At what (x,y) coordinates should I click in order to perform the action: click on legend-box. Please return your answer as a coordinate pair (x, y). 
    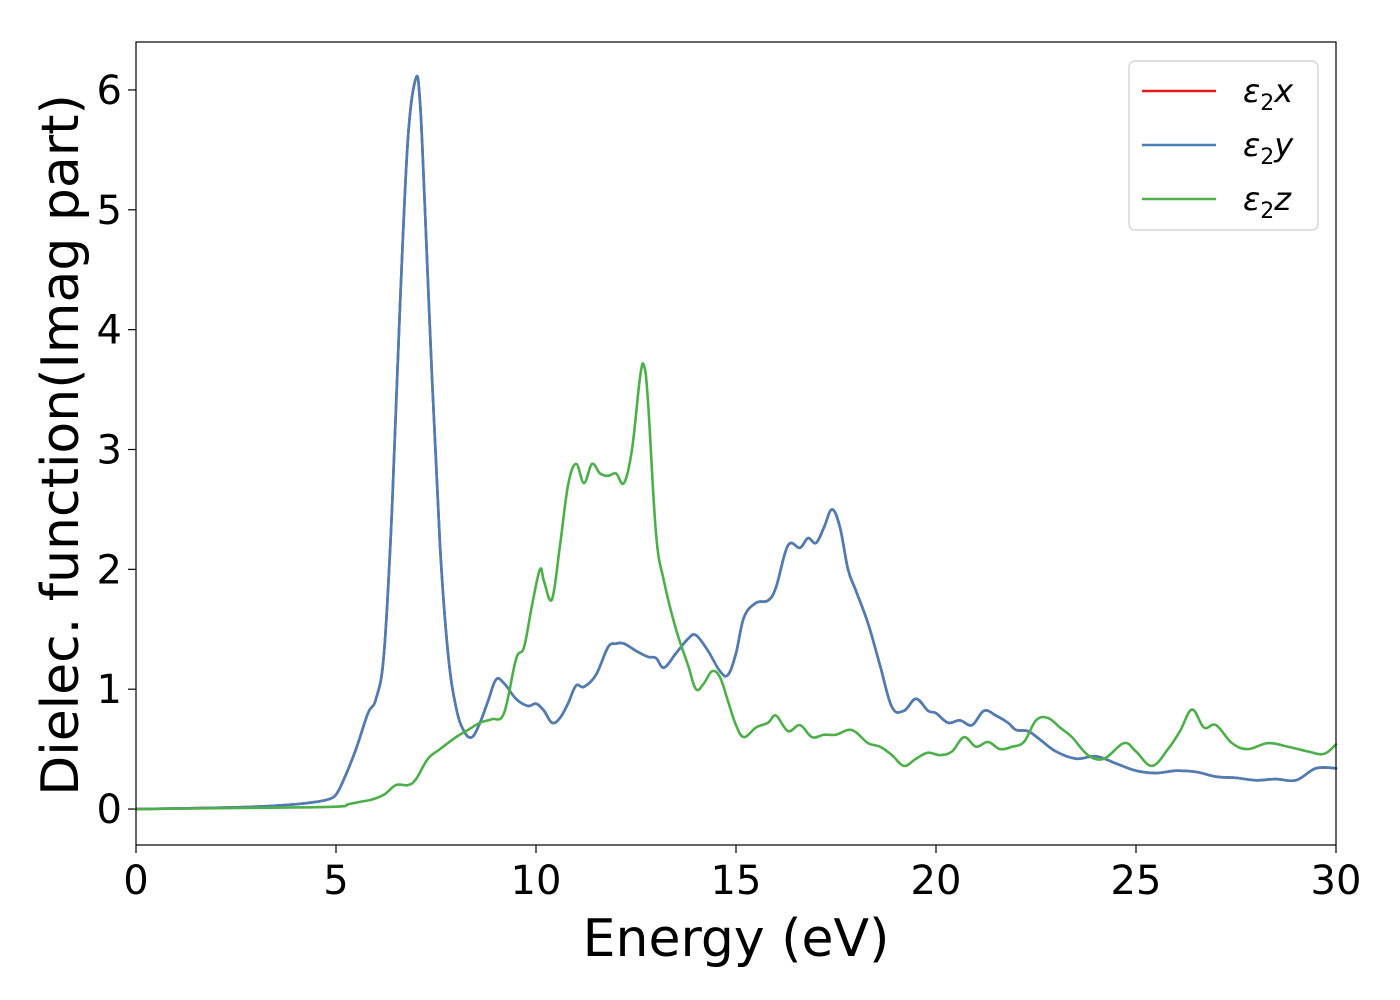
    Looking at the image, I should click on (1223, 145).